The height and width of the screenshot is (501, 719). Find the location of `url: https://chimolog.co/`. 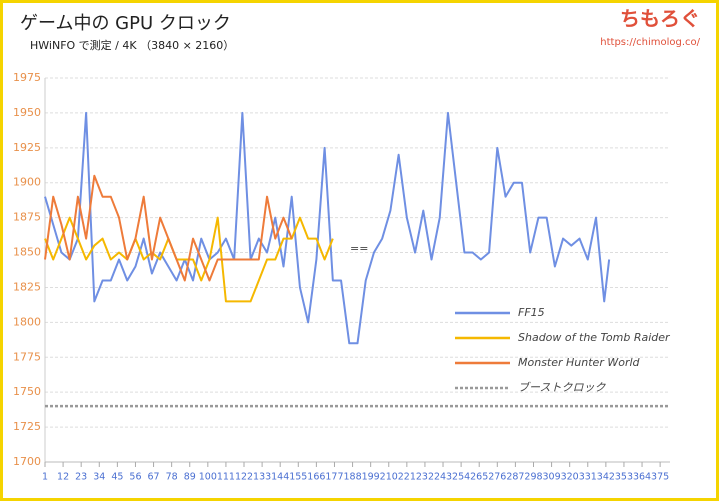

url: https://chimolog.co/ is located at coordinates (650, 42).